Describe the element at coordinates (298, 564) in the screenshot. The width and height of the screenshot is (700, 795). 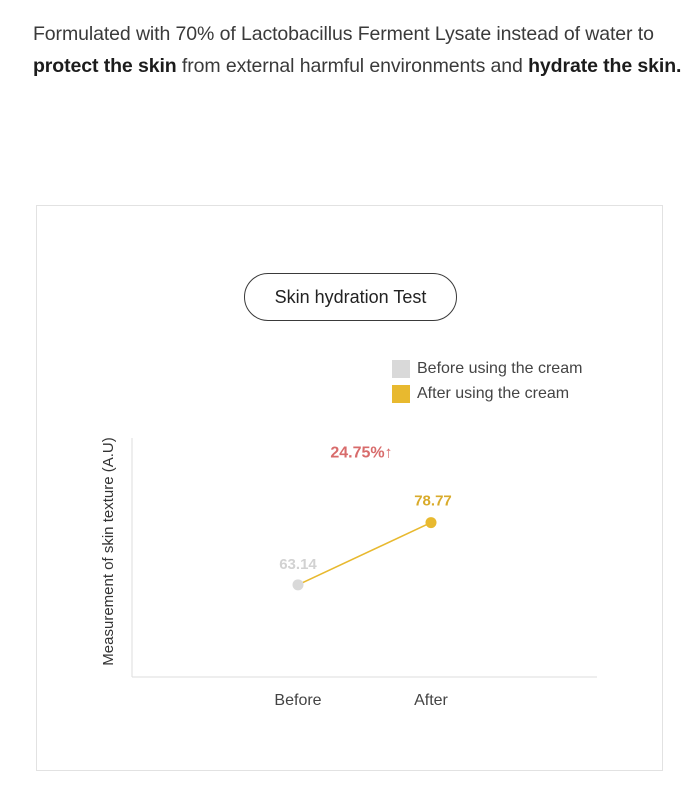
I see `data-label-before: 63.14` at that location.